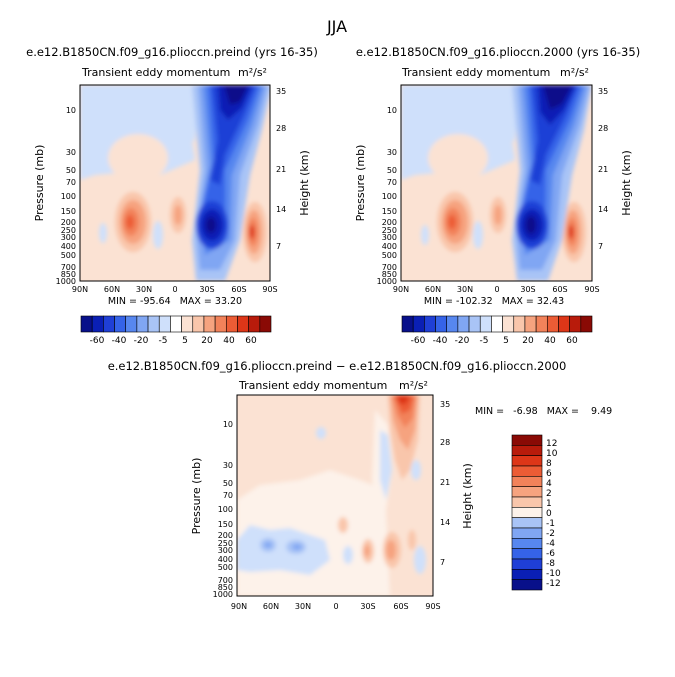 The height and width of the screenshot is (677, 675). I want to click on x-tick-label: 60S, so click(400, 606).